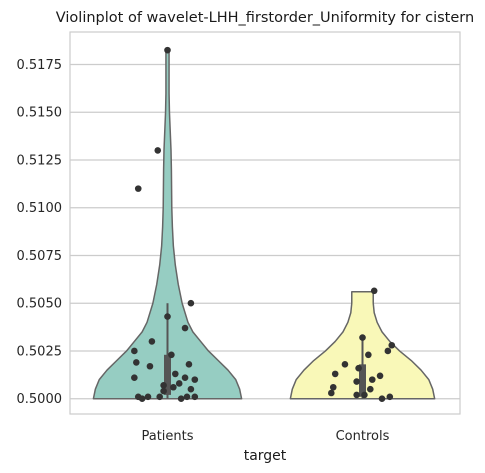 Image resolution: width=485 pixels, height=473 pixels. I want to click on y-tick-label: 0.5025, so click(40, 351).